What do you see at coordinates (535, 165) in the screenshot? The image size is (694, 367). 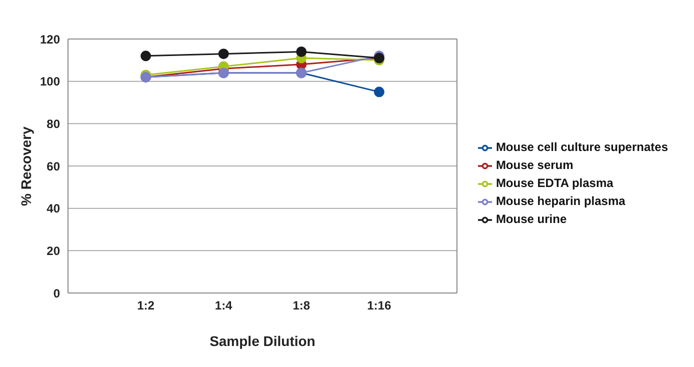 I see `legend-label: Mouse serum` at bounding box center [535, 165].